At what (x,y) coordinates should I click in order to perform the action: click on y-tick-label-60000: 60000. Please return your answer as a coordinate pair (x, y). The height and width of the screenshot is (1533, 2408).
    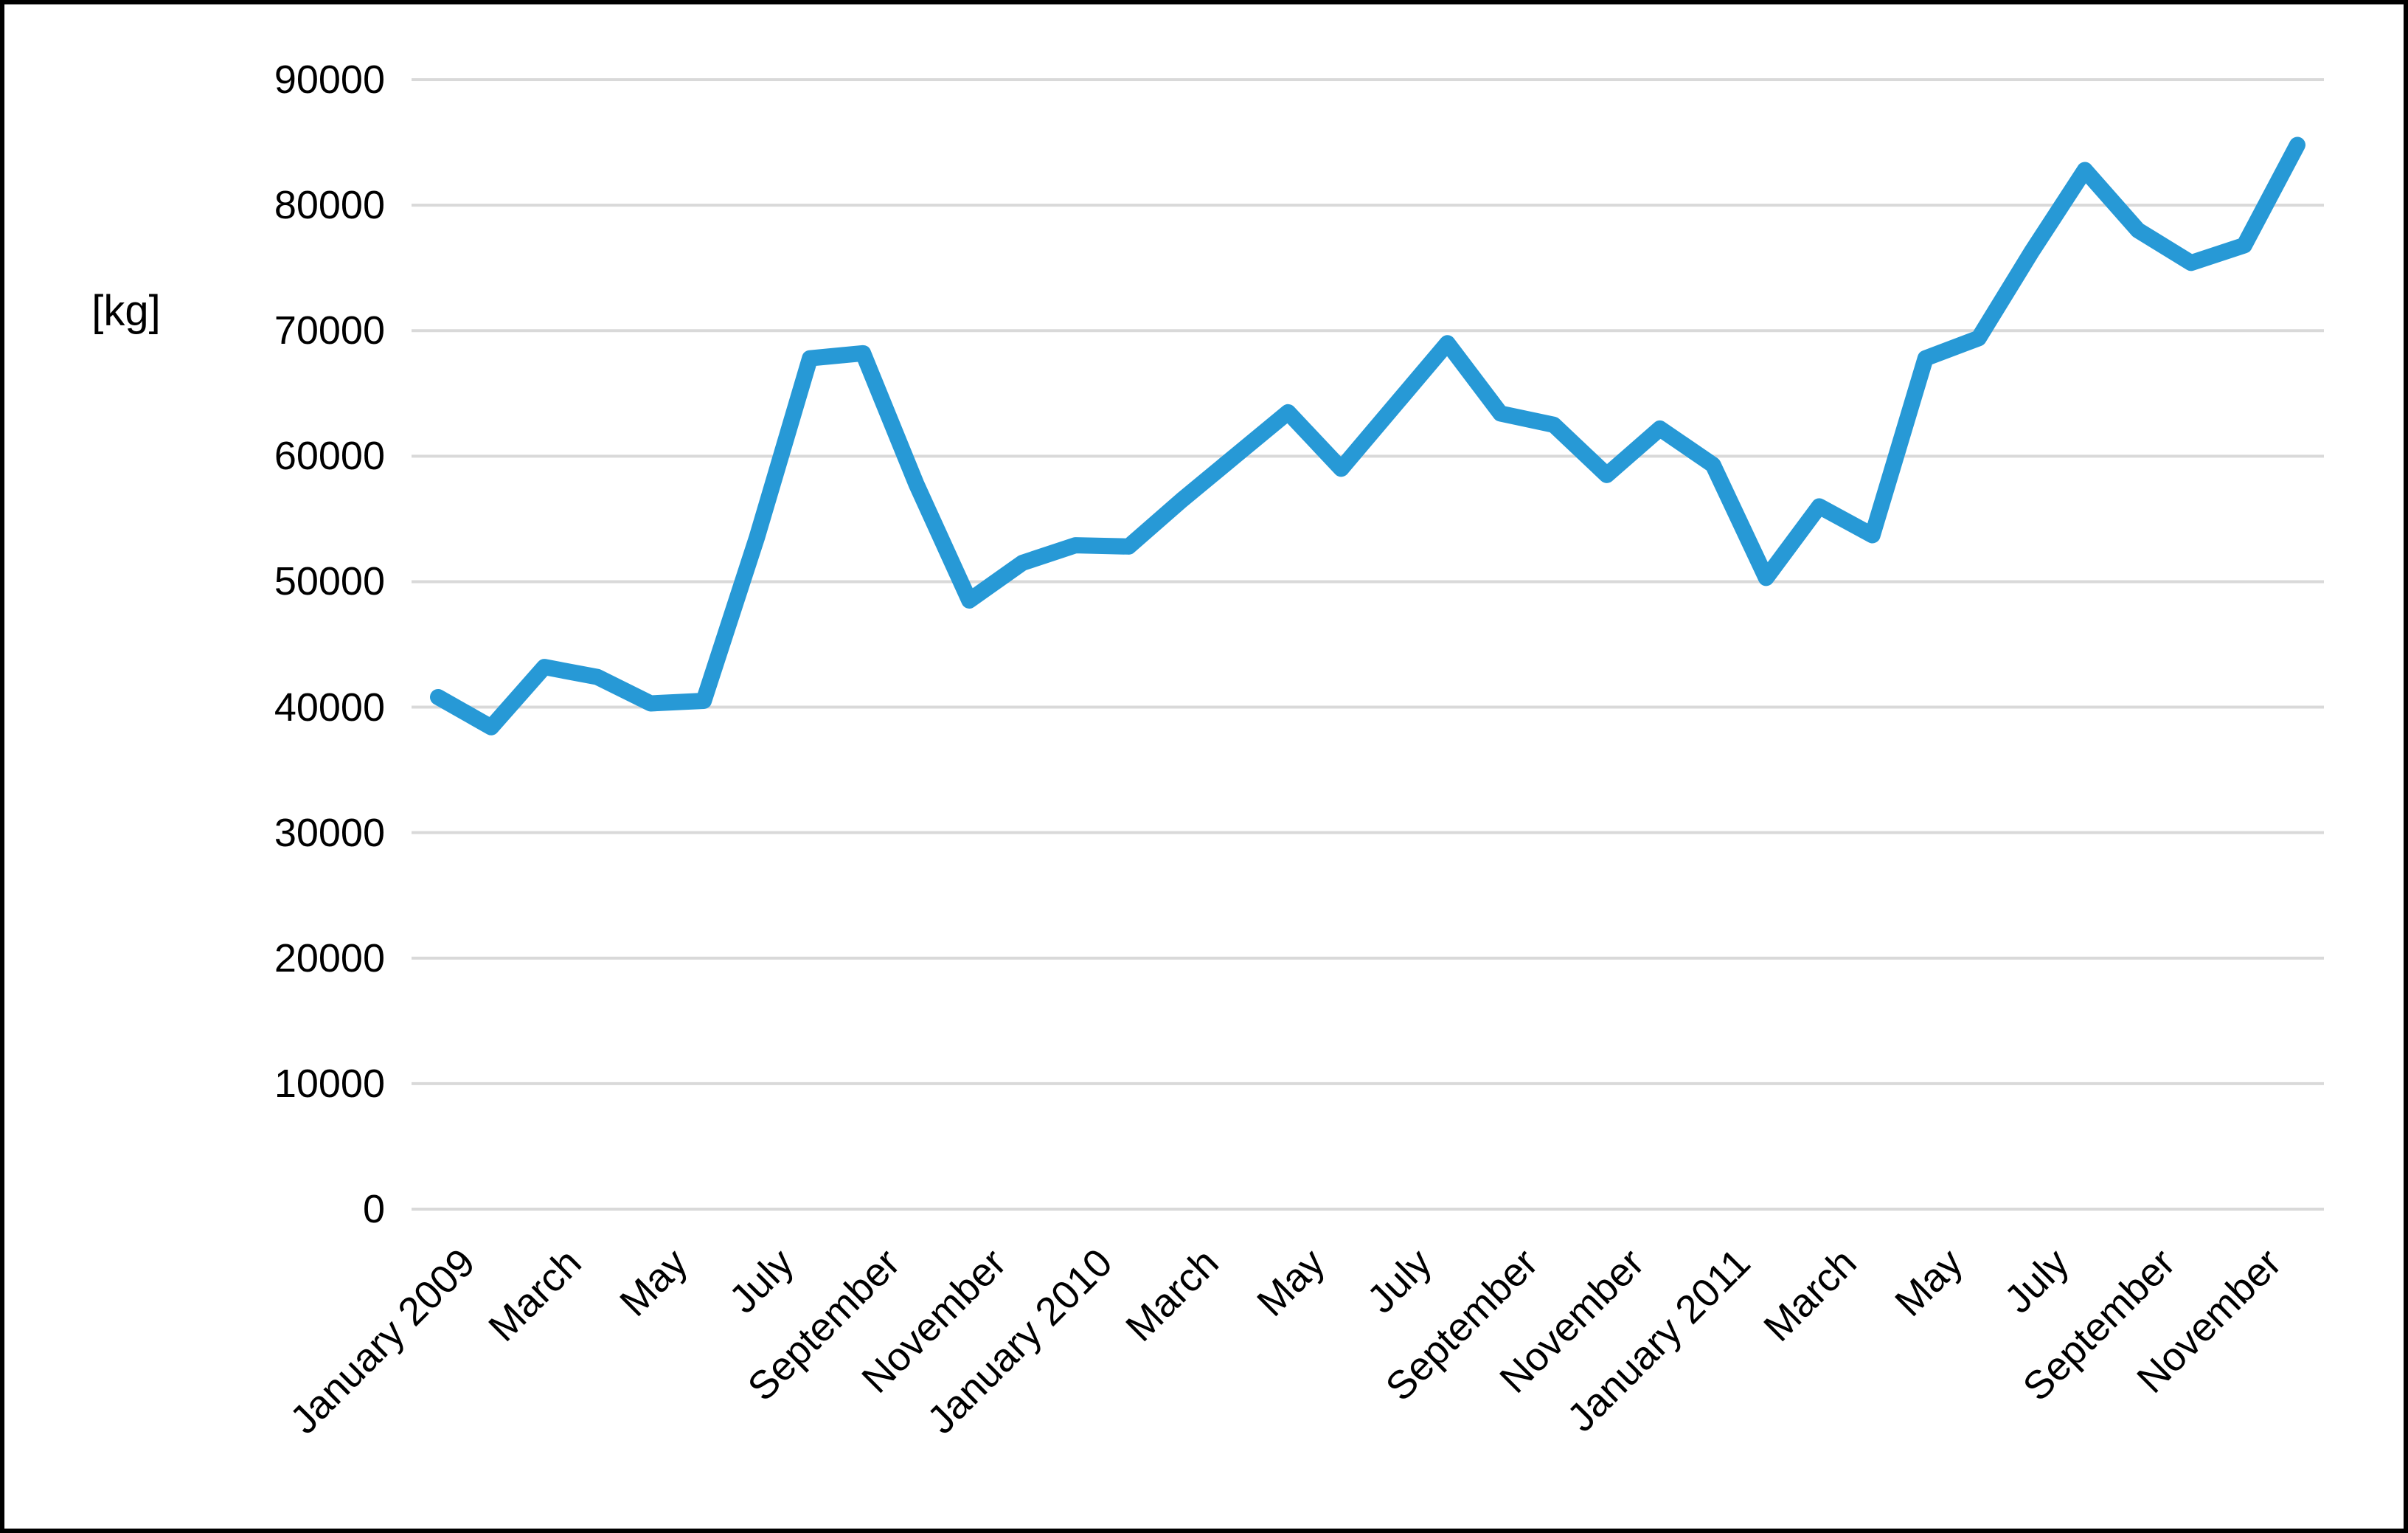
    Looking at the image, I should click on (329, 456).